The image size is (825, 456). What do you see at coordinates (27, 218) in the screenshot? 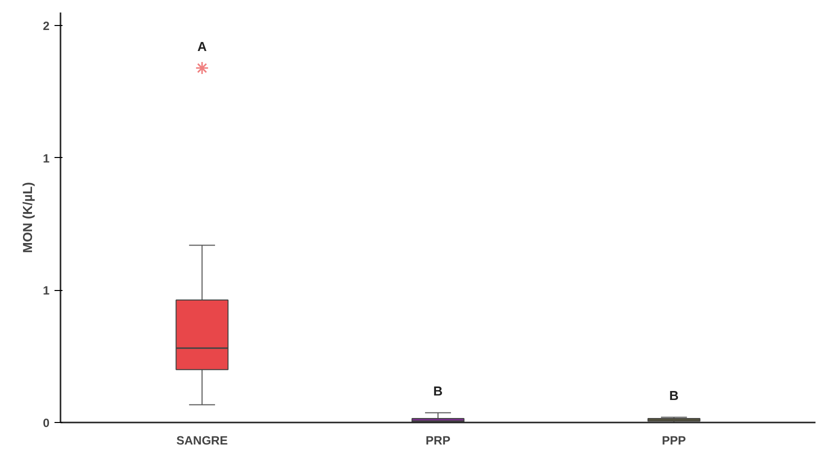
I see `y-axis-title: MON (K/µL)` at bounding box center [27, 218].